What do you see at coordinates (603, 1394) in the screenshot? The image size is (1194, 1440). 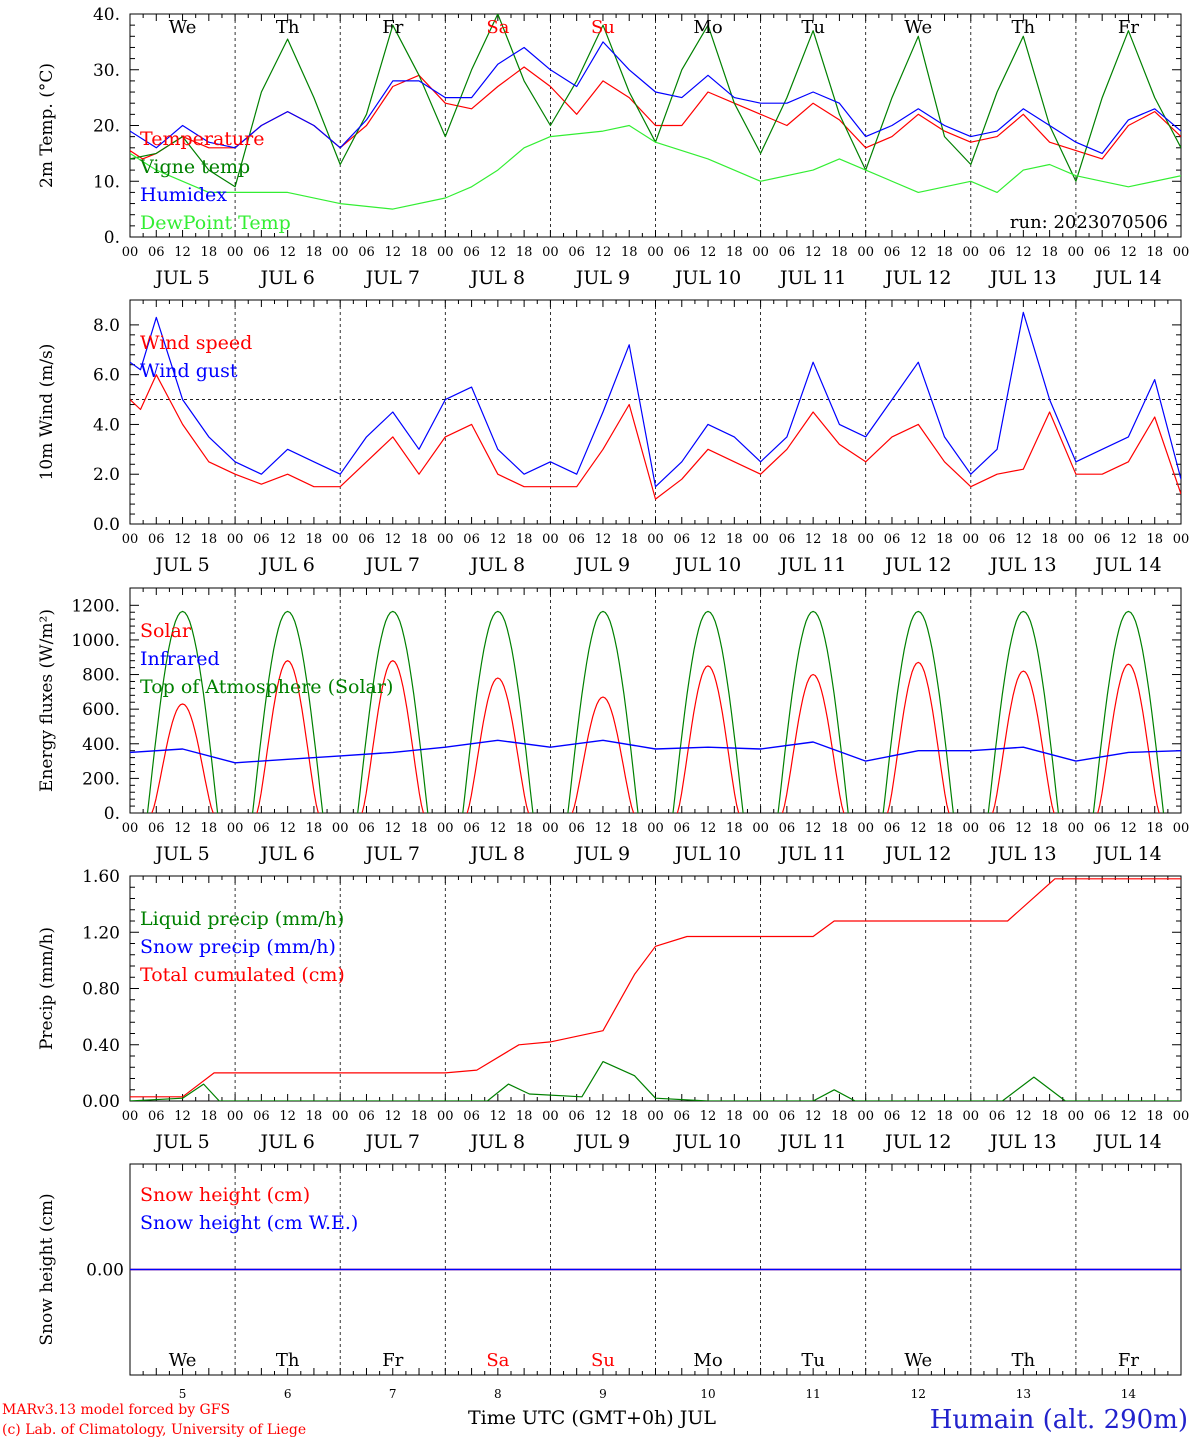 I see `day-number-label: 9` at bounding box center [603, 1394].